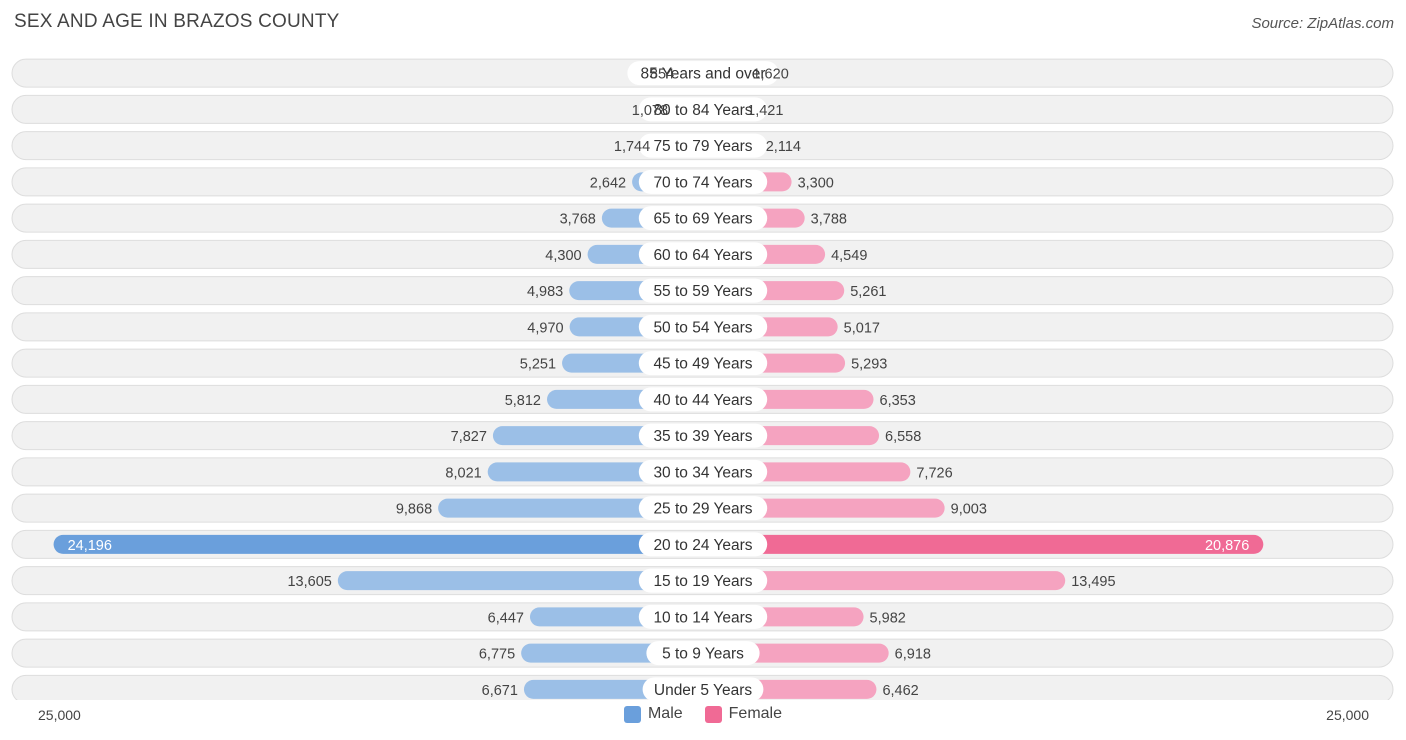  Describe the element at coordinates (1322, 23) in the screenshot. I see `source-credit: Source: ZipAtlas.com` at that location.